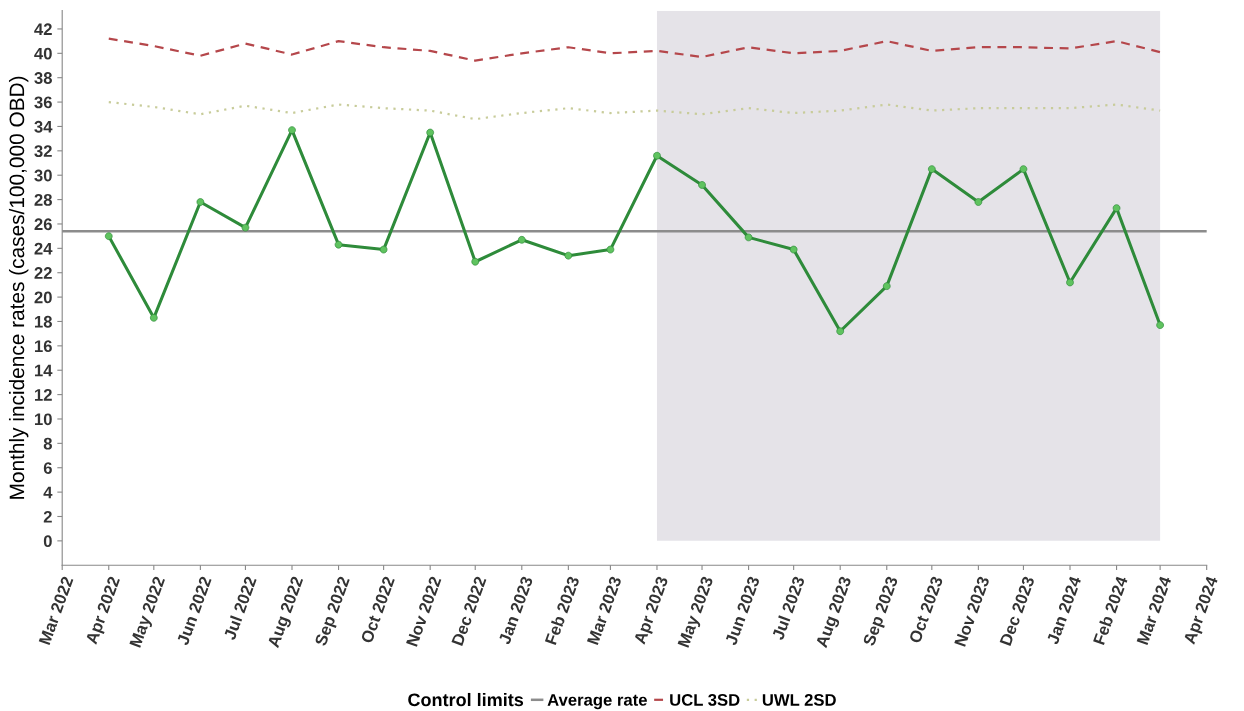 Image resolution: width=1244 pixels, height=711 pixels. What do you see at coordinates (882, 611) in the screenshot?
I see `x-tick-label: Sep 2023` at bounding box center [882, 611].